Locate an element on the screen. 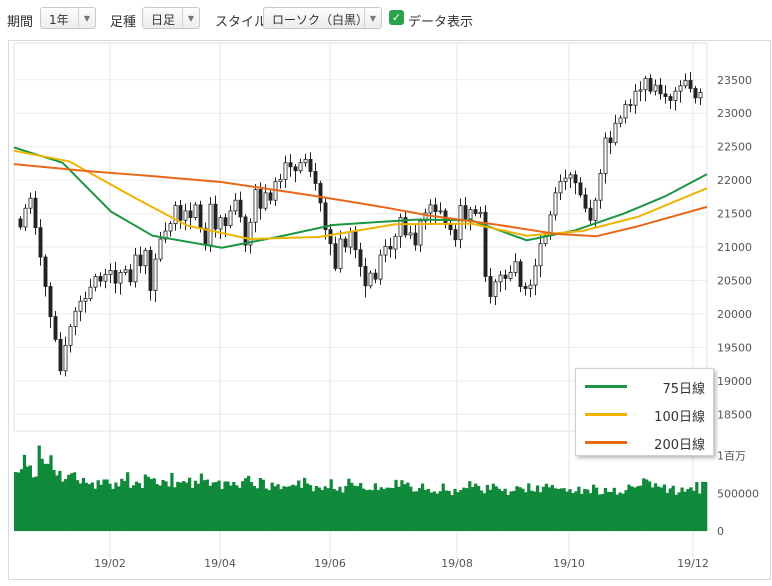  y-tick-label: 23000 is located at coordinates (734, 113).